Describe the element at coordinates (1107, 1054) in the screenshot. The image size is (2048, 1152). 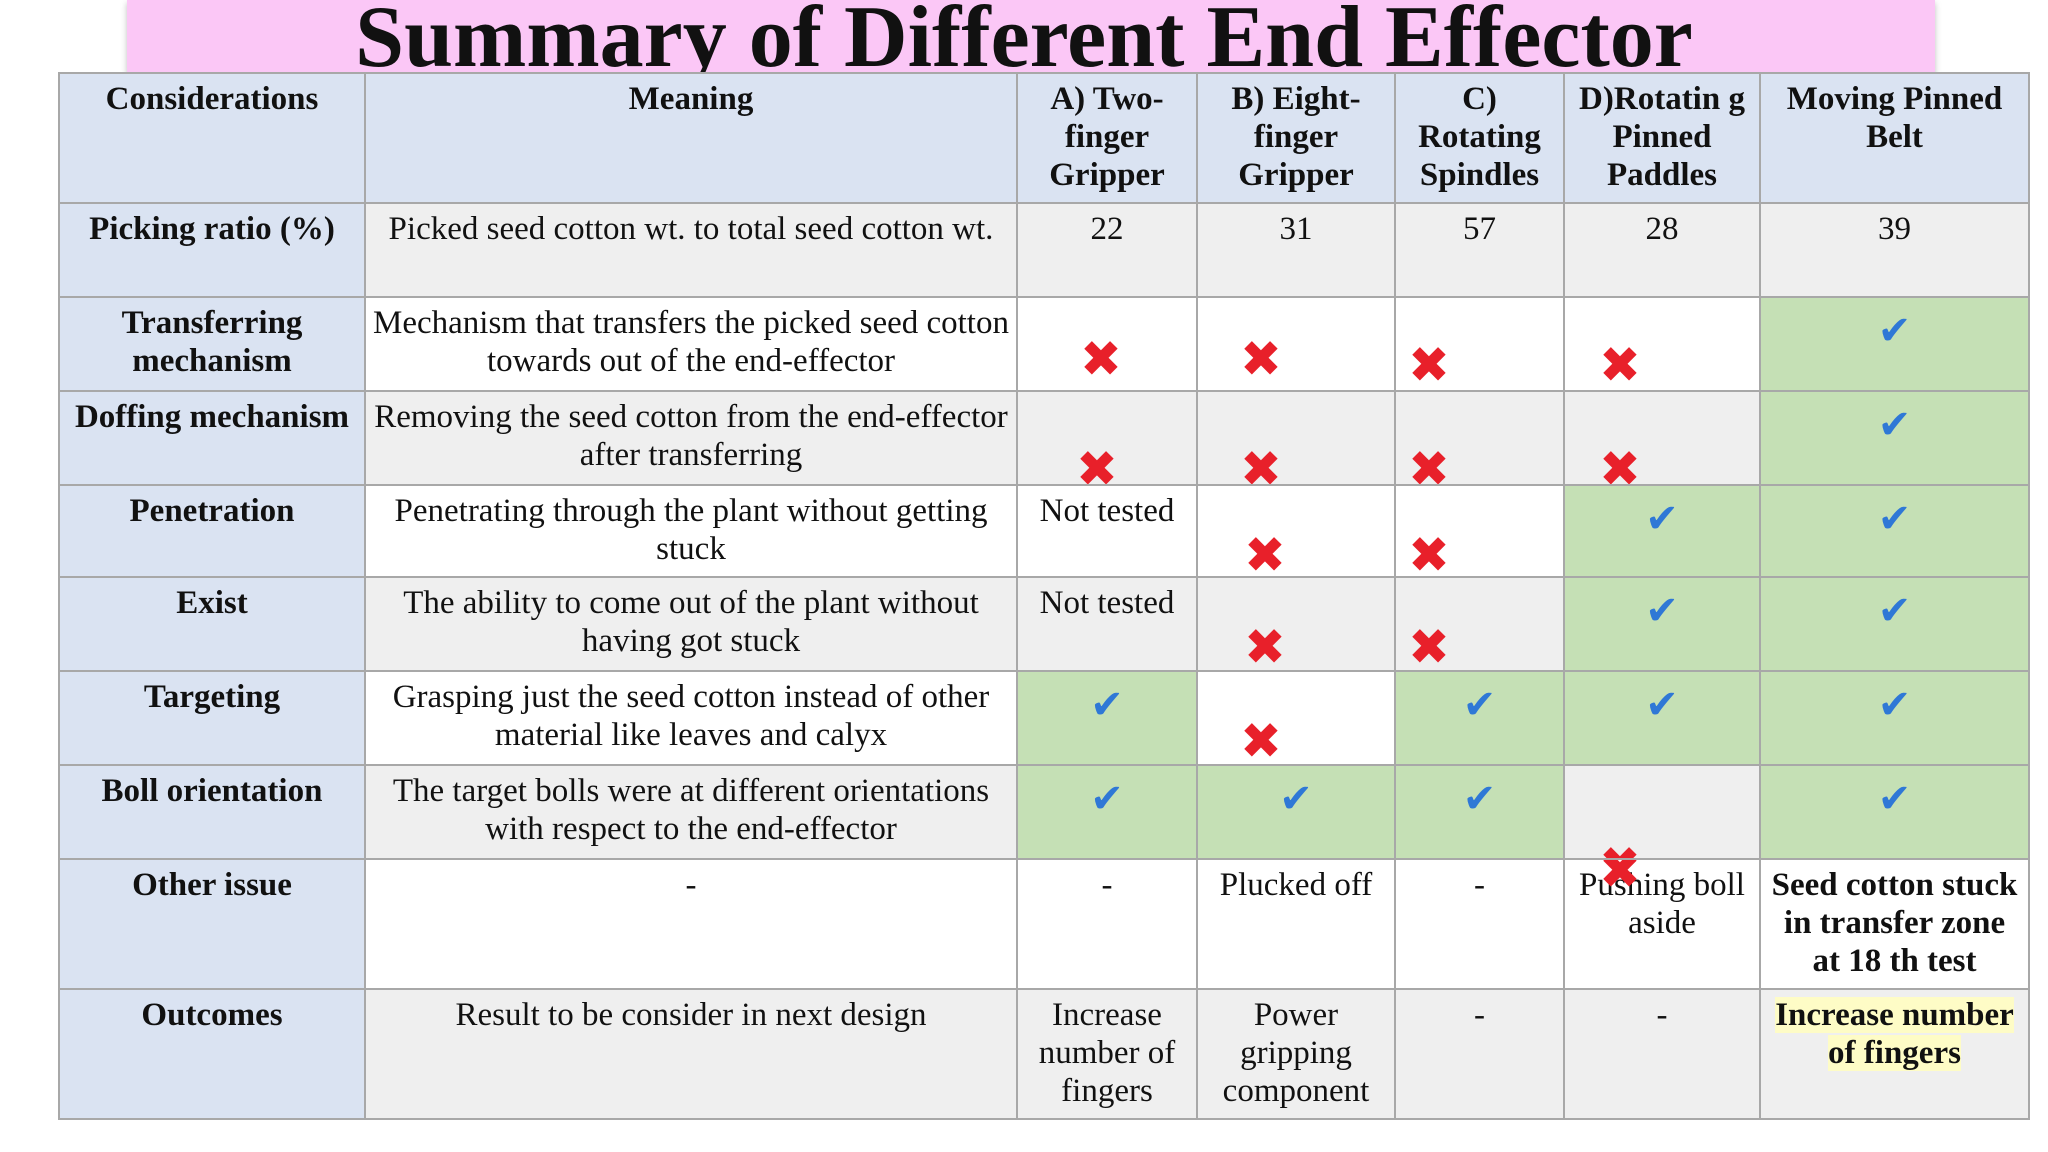
I see `cell-value: Increase number of fingers` at that location.